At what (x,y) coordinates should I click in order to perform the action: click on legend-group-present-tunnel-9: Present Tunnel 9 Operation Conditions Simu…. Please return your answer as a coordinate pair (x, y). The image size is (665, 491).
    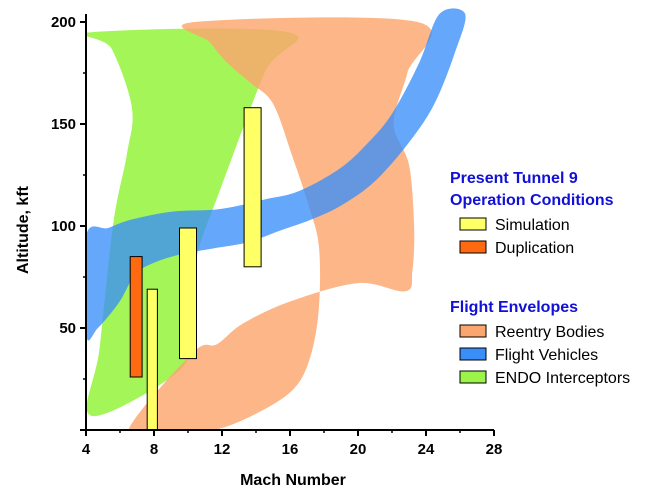
    Looking at the image, I should click on (532, 213).